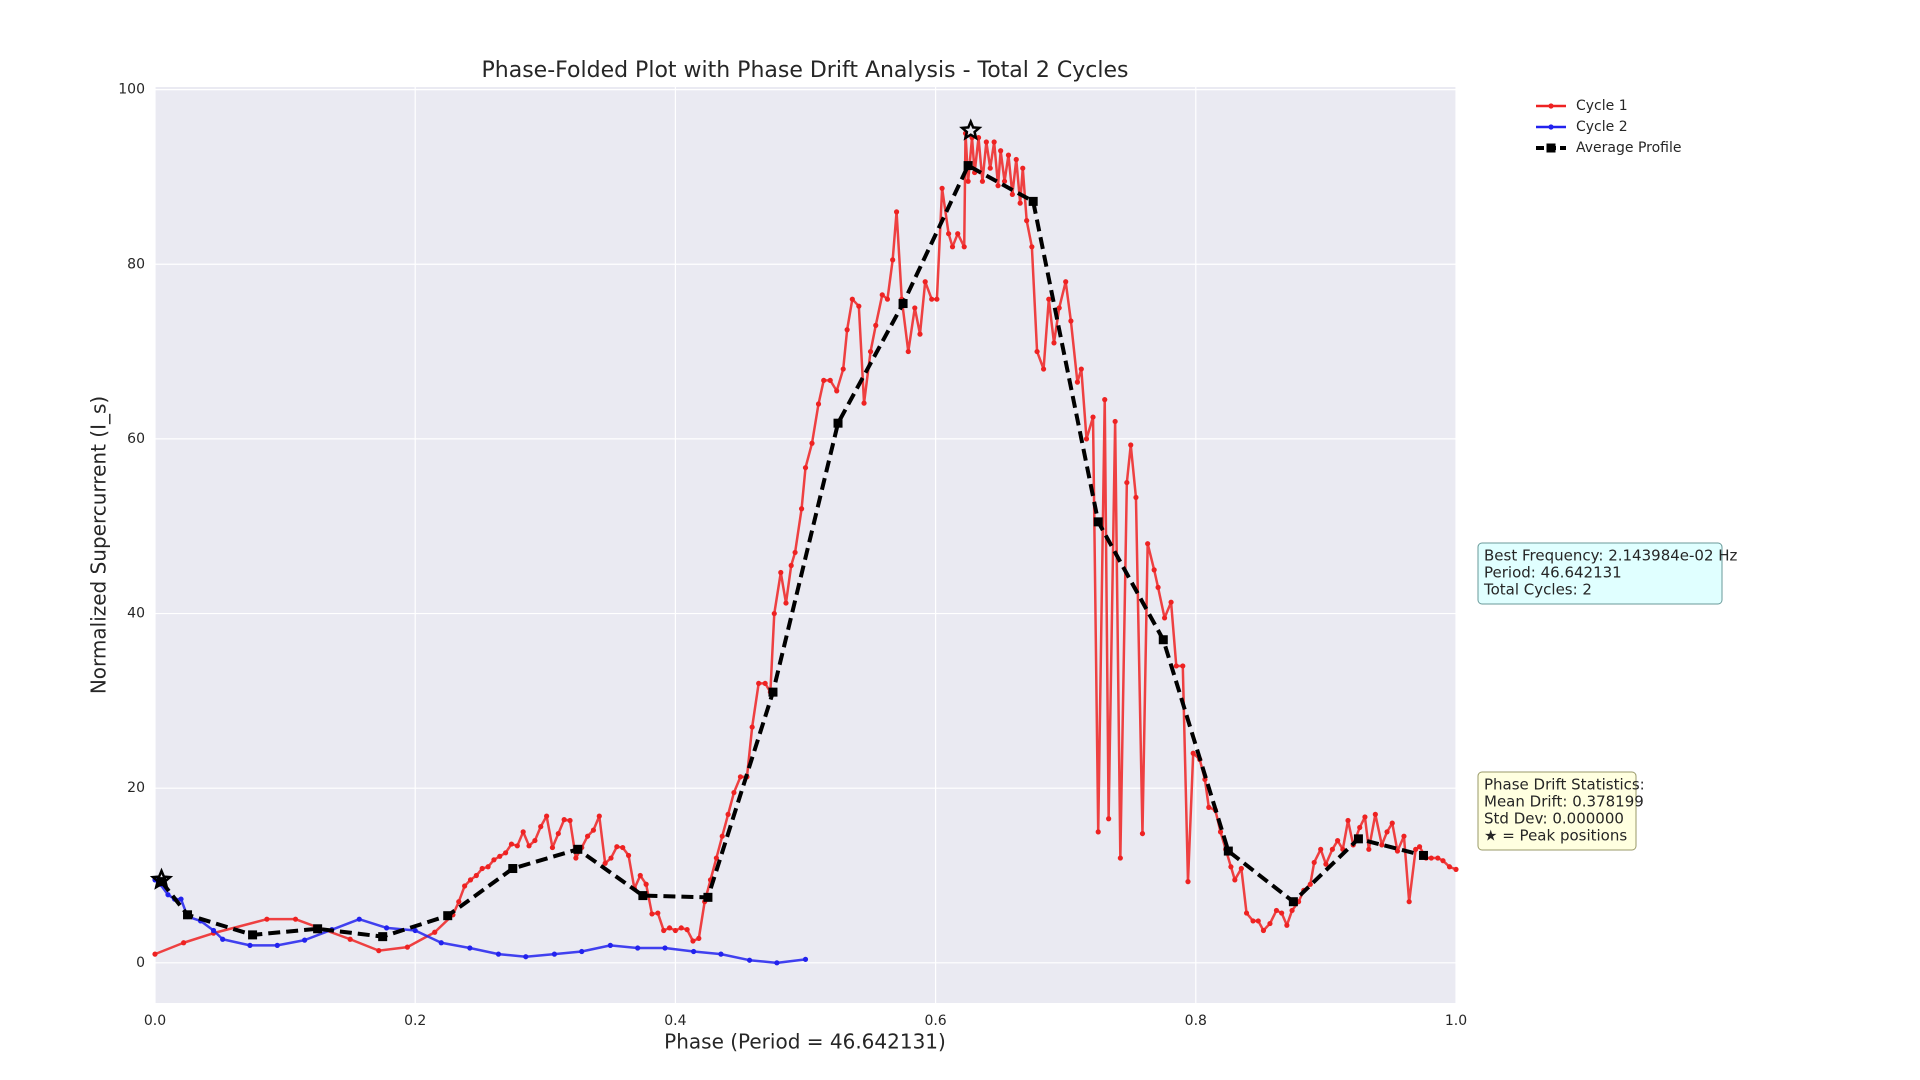 The height and width of the screenshot is (1080, 1920). Describe the element at coordinates (1553, 573) in the screenshot. I see `annotation-text: Period: 46.642131` at that location.